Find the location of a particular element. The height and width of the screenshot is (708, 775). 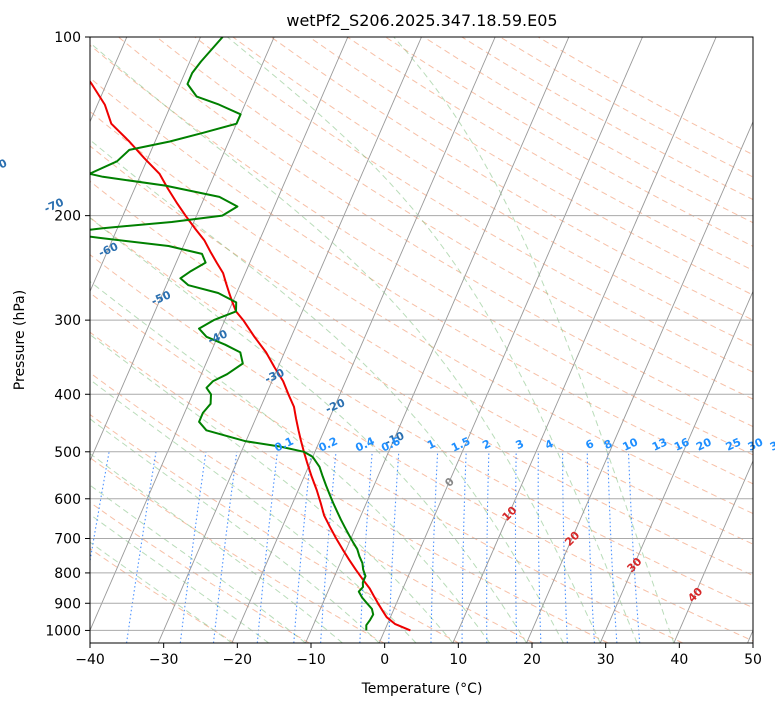

mixing-ratio-label: 13 is located at coordinates (659, 444).